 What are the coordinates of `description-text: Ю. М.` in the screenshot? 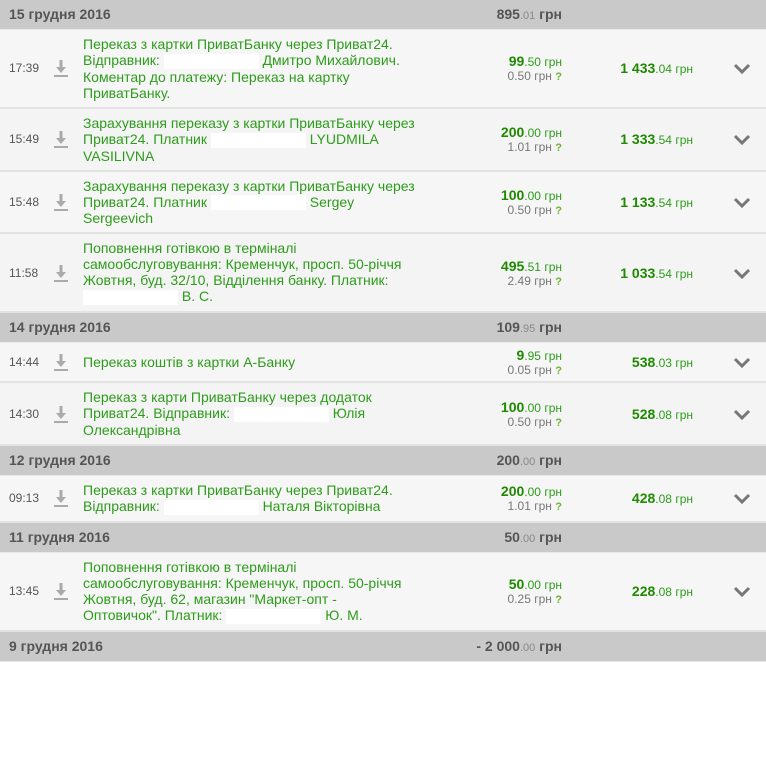 It's located at (344, 614).